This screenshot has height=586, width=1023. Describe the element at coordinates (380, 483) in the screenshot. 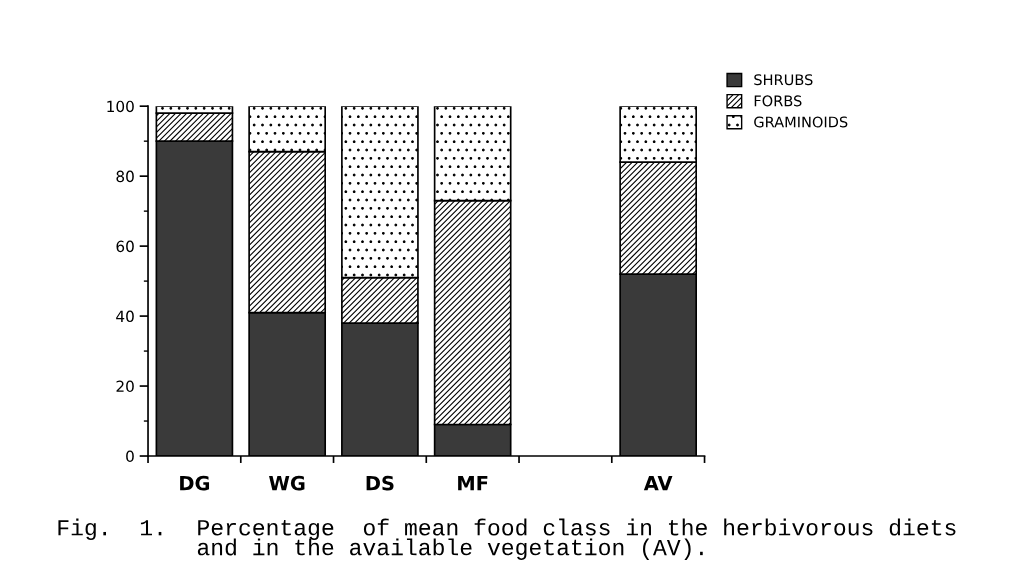

I see `x-tick-label: DS` at that location.